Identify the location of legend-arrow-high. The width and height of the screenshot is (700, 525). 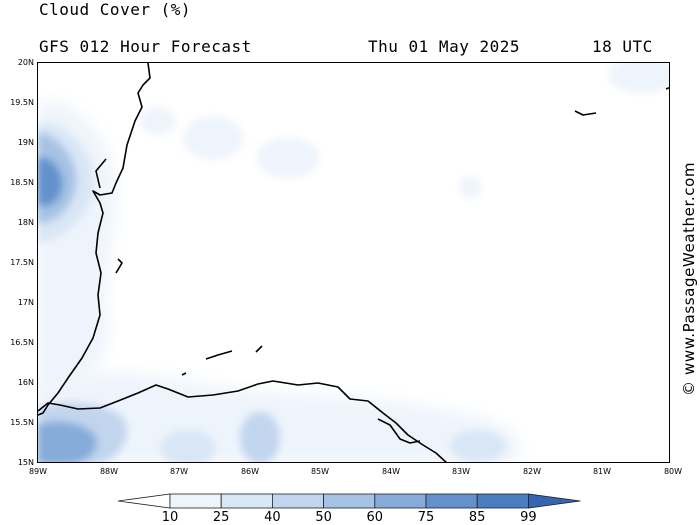
(554, 501).